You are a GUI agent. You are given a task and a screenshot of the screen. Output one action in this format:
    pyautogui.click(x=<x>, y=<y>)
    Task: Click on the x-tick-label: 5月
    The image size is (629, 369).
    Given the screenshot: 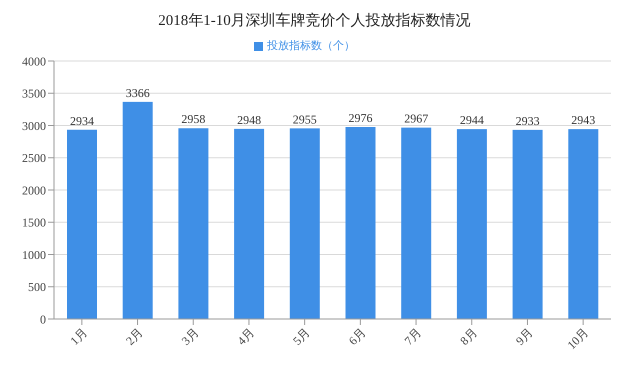 What is the action you would take?
    pyautogui.click(x=301, y=336)
    